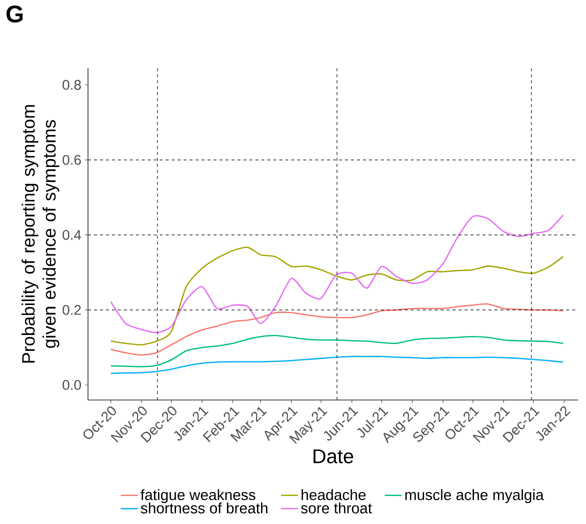  What do you see at coordinates (336, 508) in the screenshot?
I see `legend-label: sore throat` at bounding box center [336, 508].